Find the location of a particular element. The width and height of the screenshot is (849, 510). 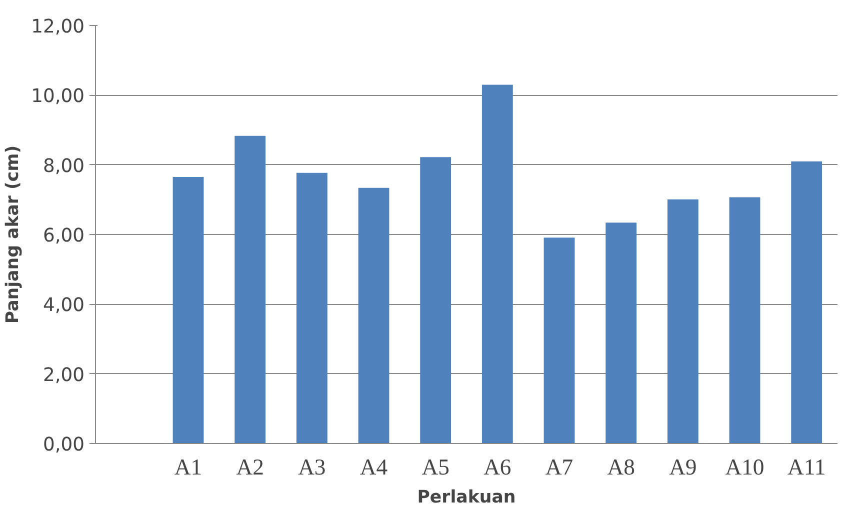

x-tick-label: A11 is located at coordinates (806, 467).